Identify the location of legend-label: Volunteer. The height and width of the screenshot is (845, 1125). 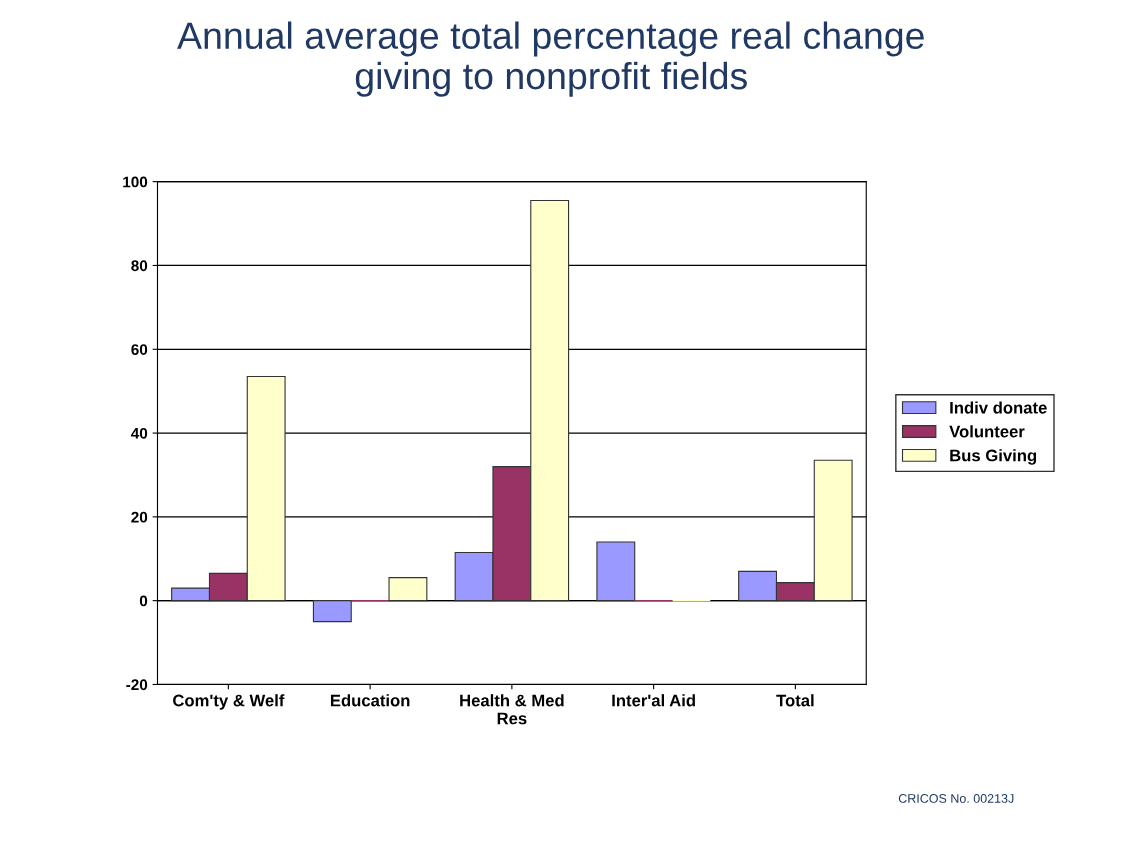
(987, 431).